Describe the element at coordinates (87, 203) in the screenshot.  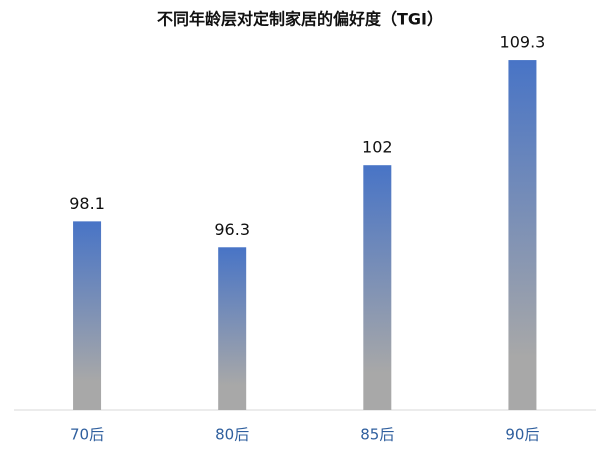
I see `data-label: 98.1` at that location.